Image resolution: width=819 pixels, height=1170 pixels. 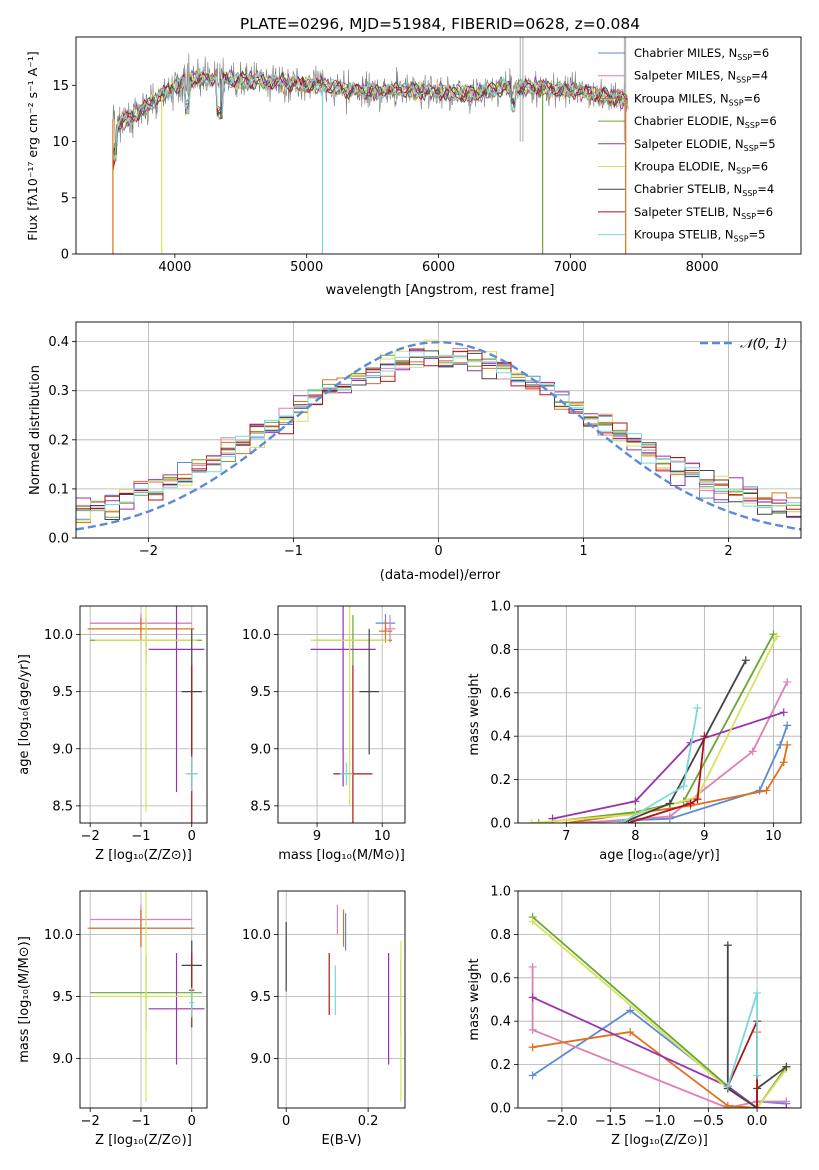 I want to click on y-tick-label: 9.0, so click(x=260, y=1059).